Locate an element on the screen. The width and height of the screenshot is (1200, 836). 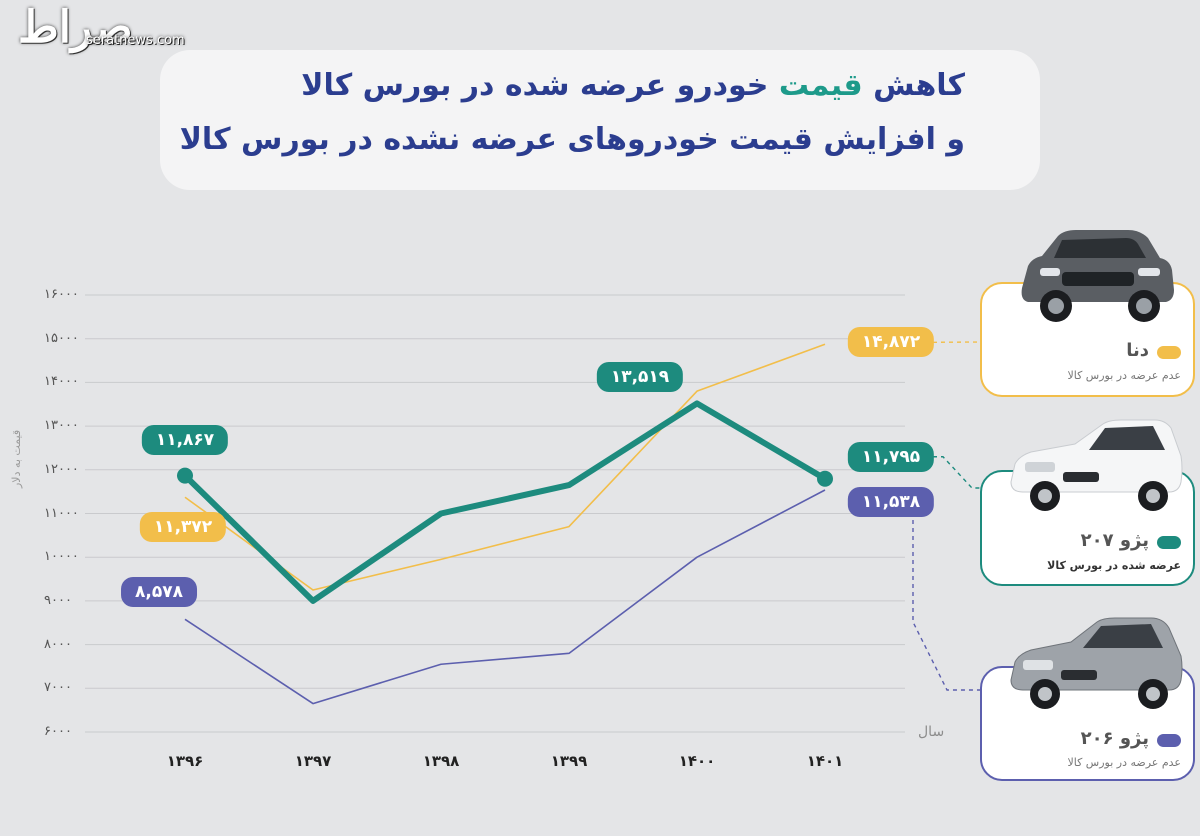
legend-connectors is located at coordinates (947, 516).